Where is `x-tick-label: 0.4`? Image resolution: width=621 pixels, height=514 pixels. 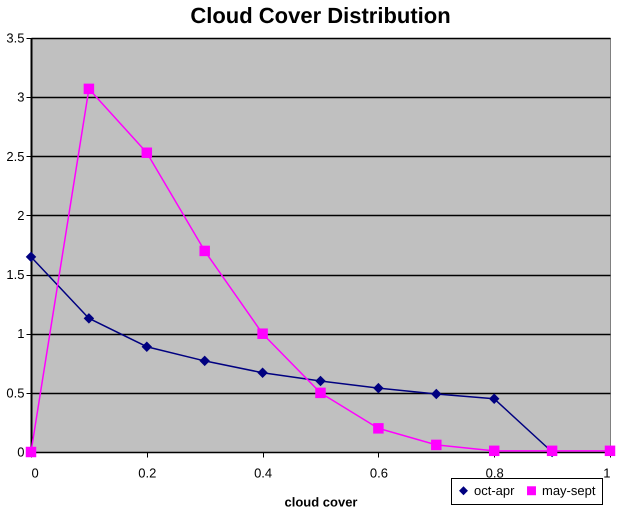
x-tick-label: 0.4 is located at coordinates (263, 473).